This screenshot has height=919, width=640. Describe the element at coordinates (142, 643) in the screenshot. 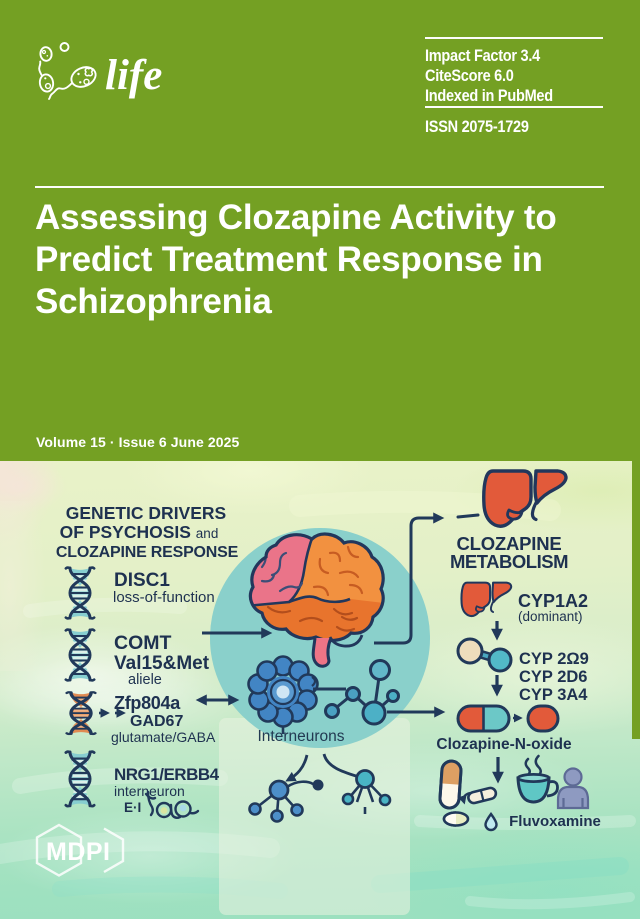

I see `svg-text: COMT` at that location.